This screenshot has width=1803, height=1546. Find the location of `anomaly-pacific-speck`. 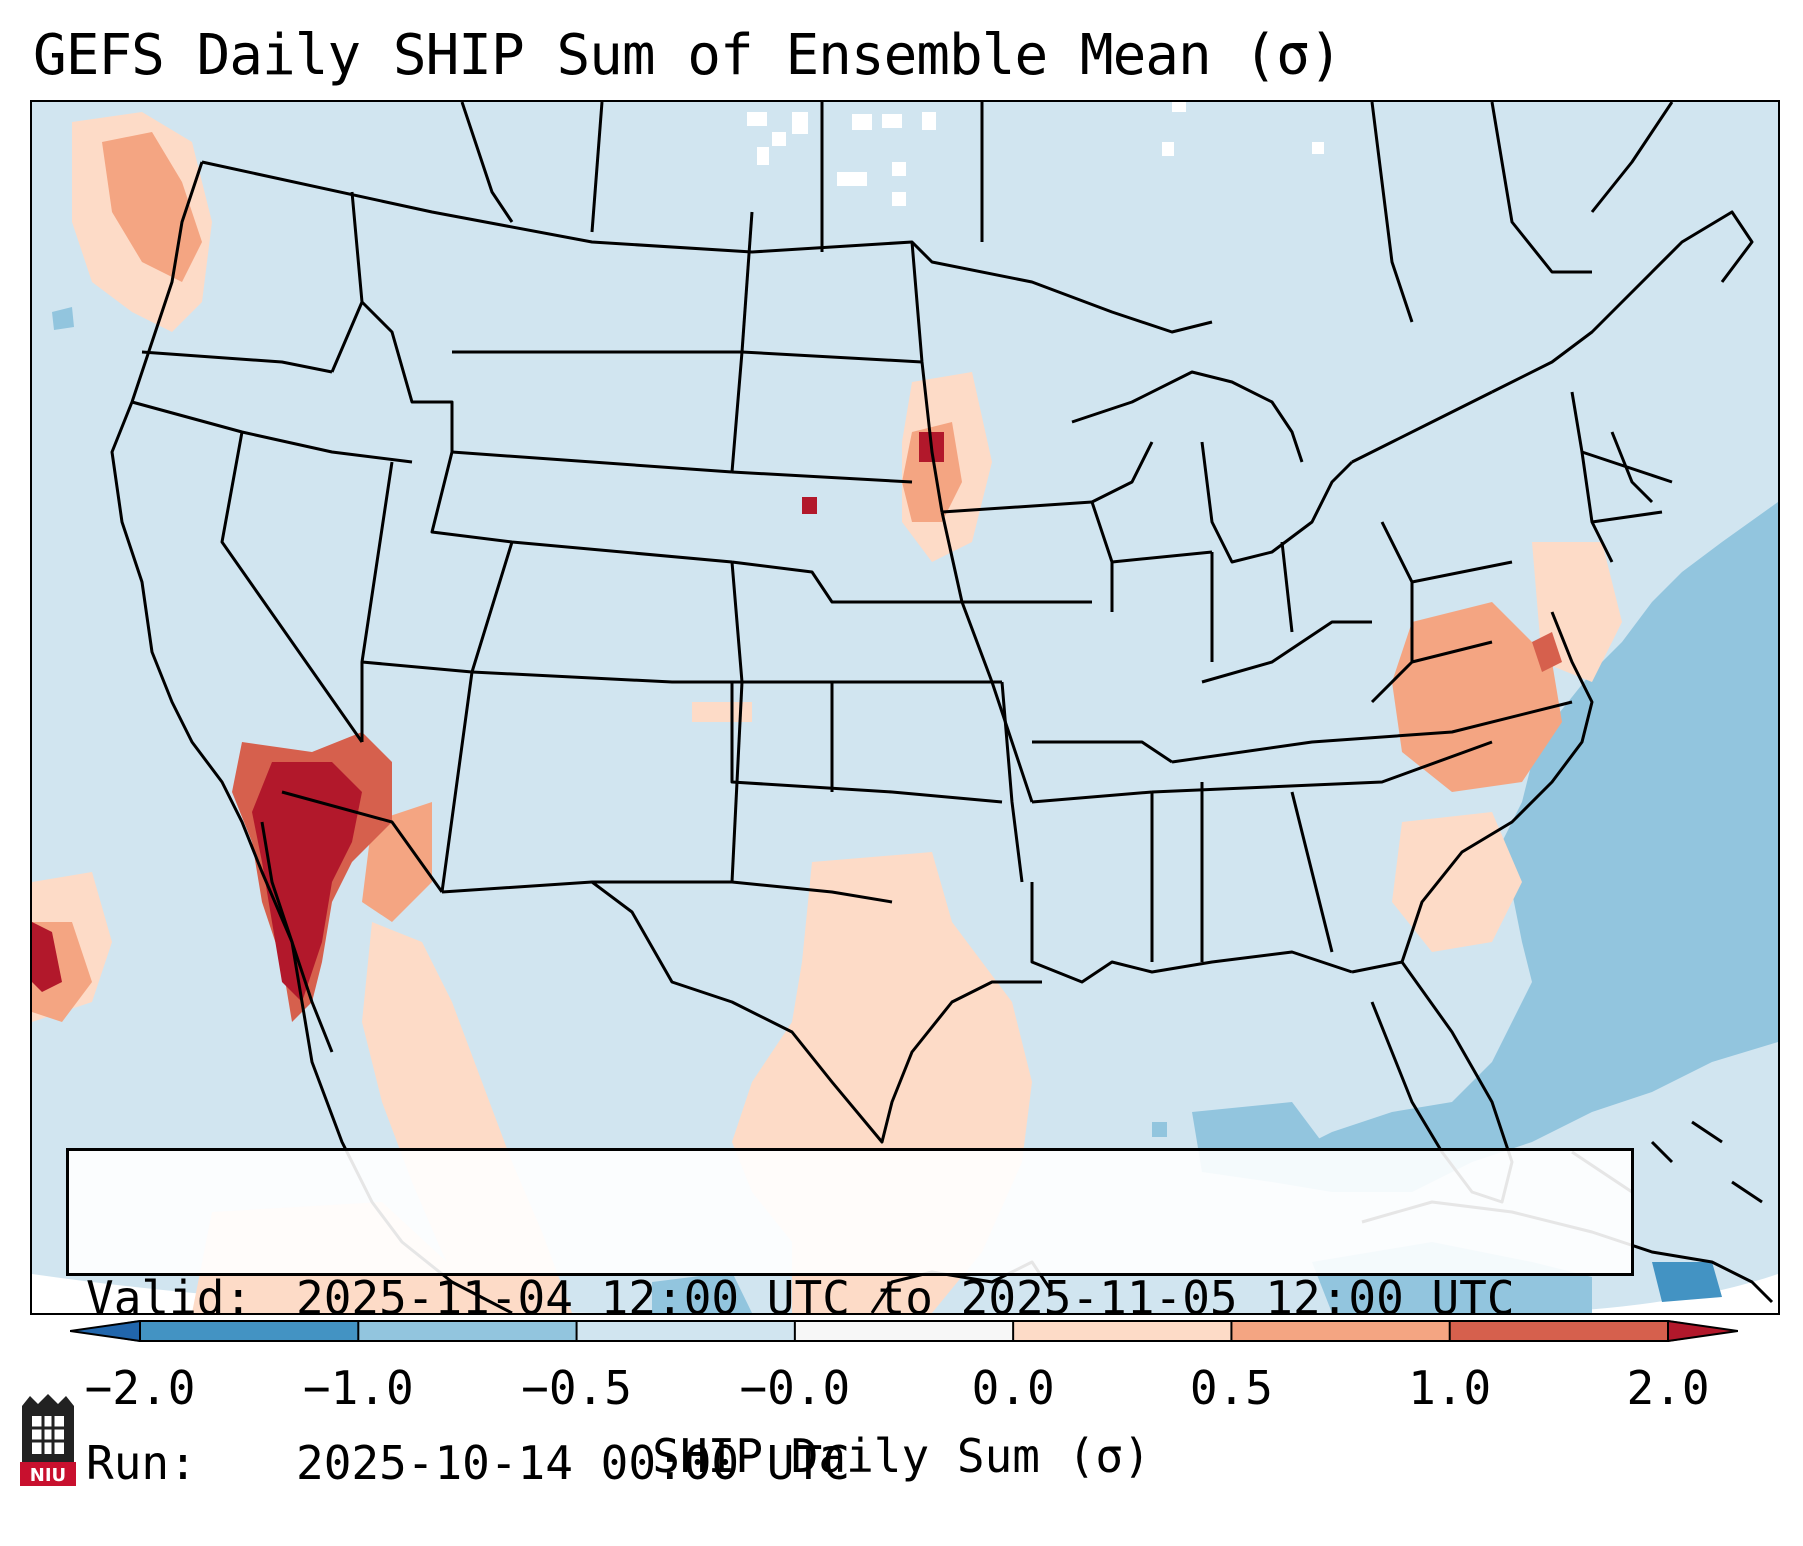

anomaly-pacific-speck is located at coordinates (63, 318).